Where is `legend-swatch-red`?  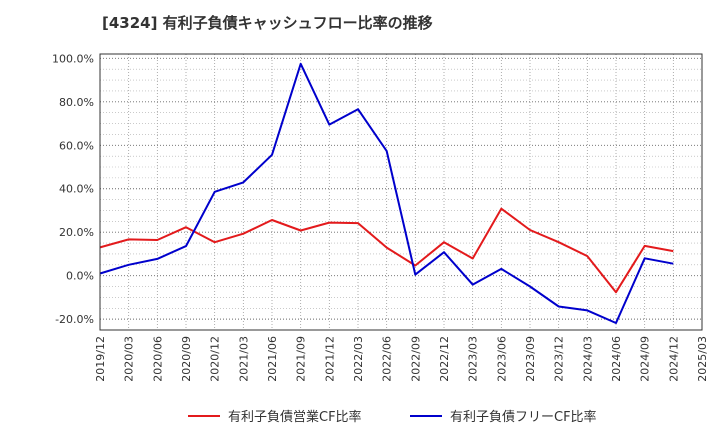
legend-swatch-red is located at coordinates (204, 415).